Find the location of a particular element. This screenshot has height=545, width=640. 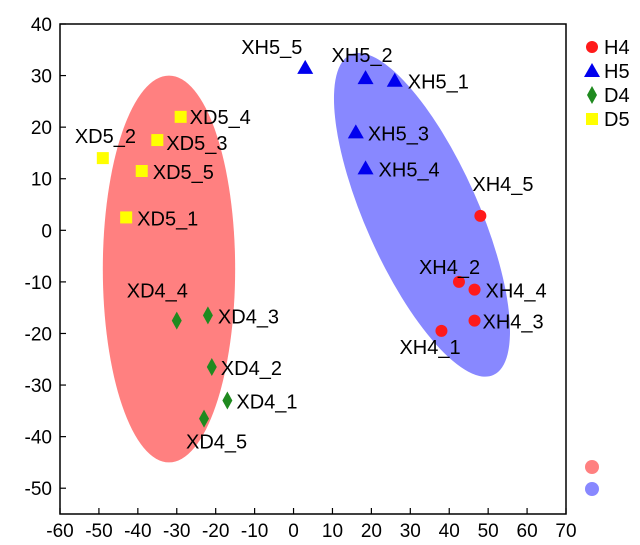

label-XD5_4: XD5_4 is located at coordinates (220, 118).